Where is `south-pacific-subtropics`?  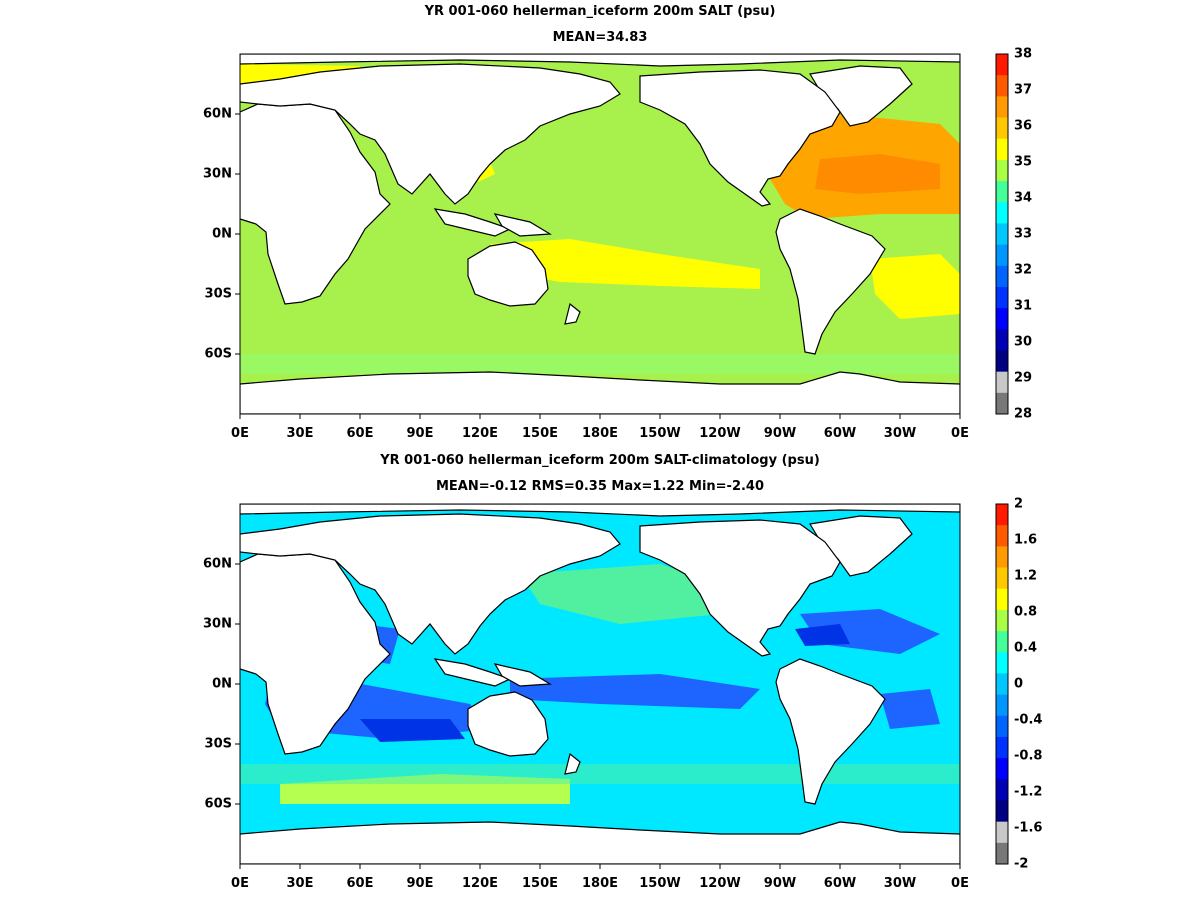 south-pacific-subtropics is located at coordinates (625, 264).